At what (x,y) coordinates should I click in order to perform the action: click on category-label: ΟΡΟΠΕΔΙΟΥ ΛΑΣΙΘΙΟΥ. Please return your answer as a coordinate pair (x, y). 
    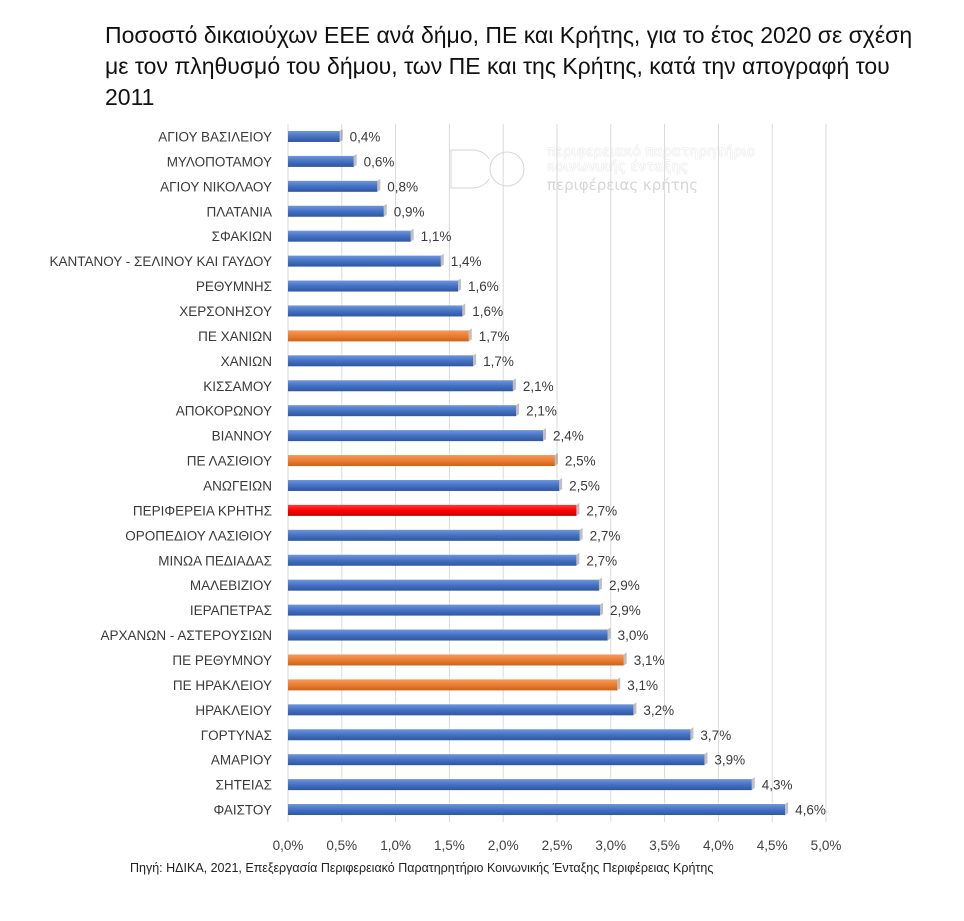
    Looking at the image, I should click on (198, 535).